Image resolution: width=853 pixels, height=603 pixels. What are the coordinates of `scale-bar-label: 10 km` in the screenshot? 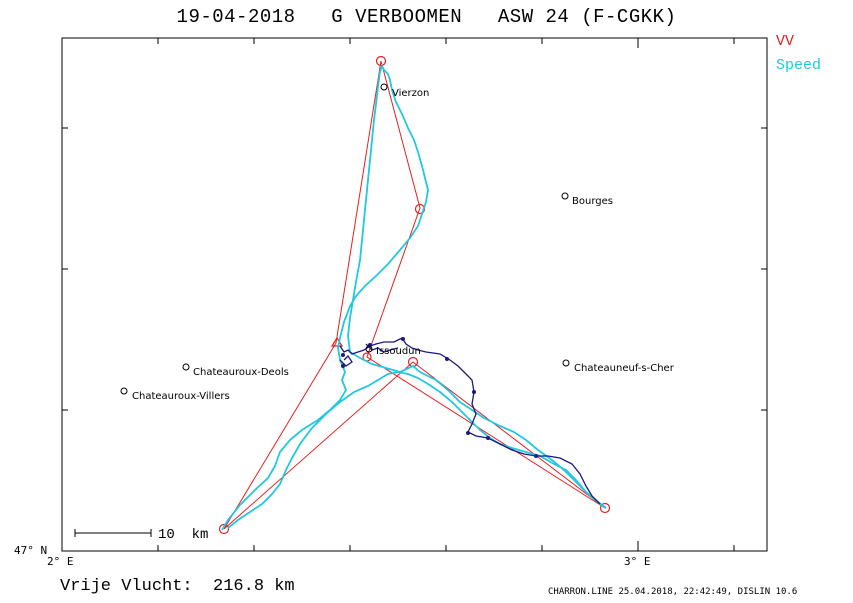 It's located at (183, 535).